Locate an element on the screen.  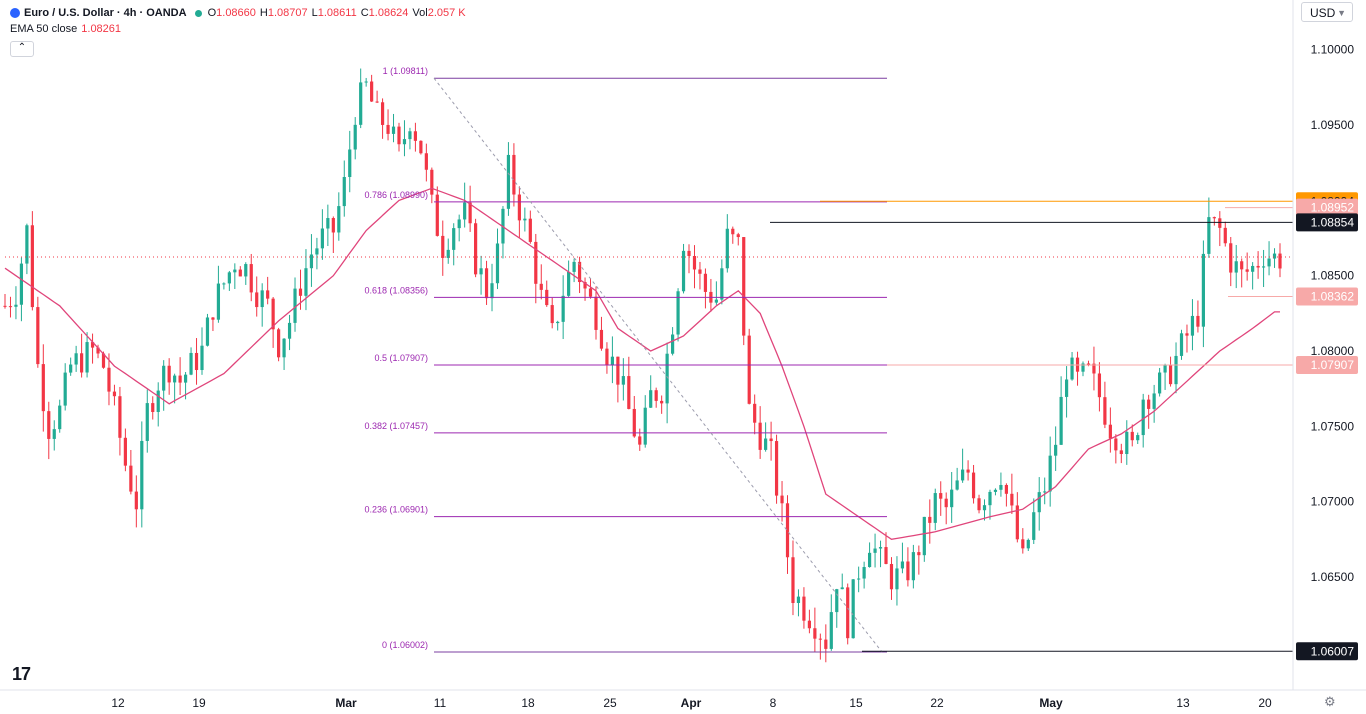
x-tick-label: 15 is located at coordinates (856, 703).